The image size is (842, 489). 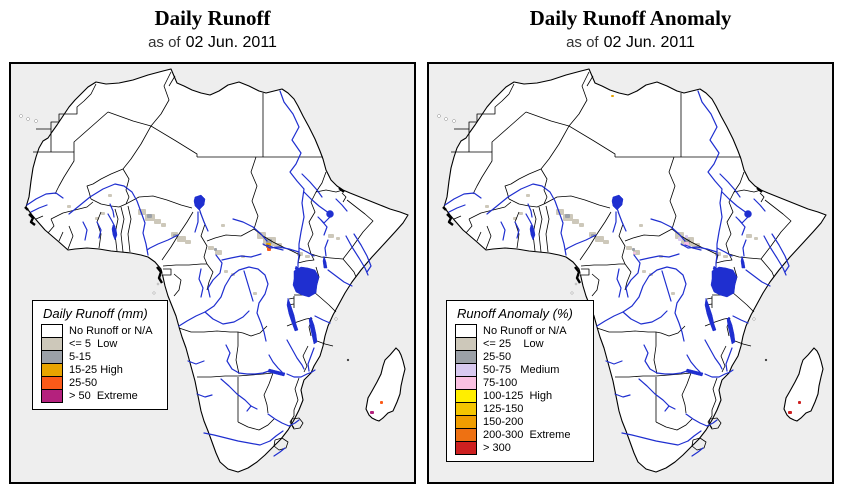 What do you see at coordinates (100, 396) in the screenshot?
I see `legend-row: > 50 Extreme` at bounding box center [100, 396].